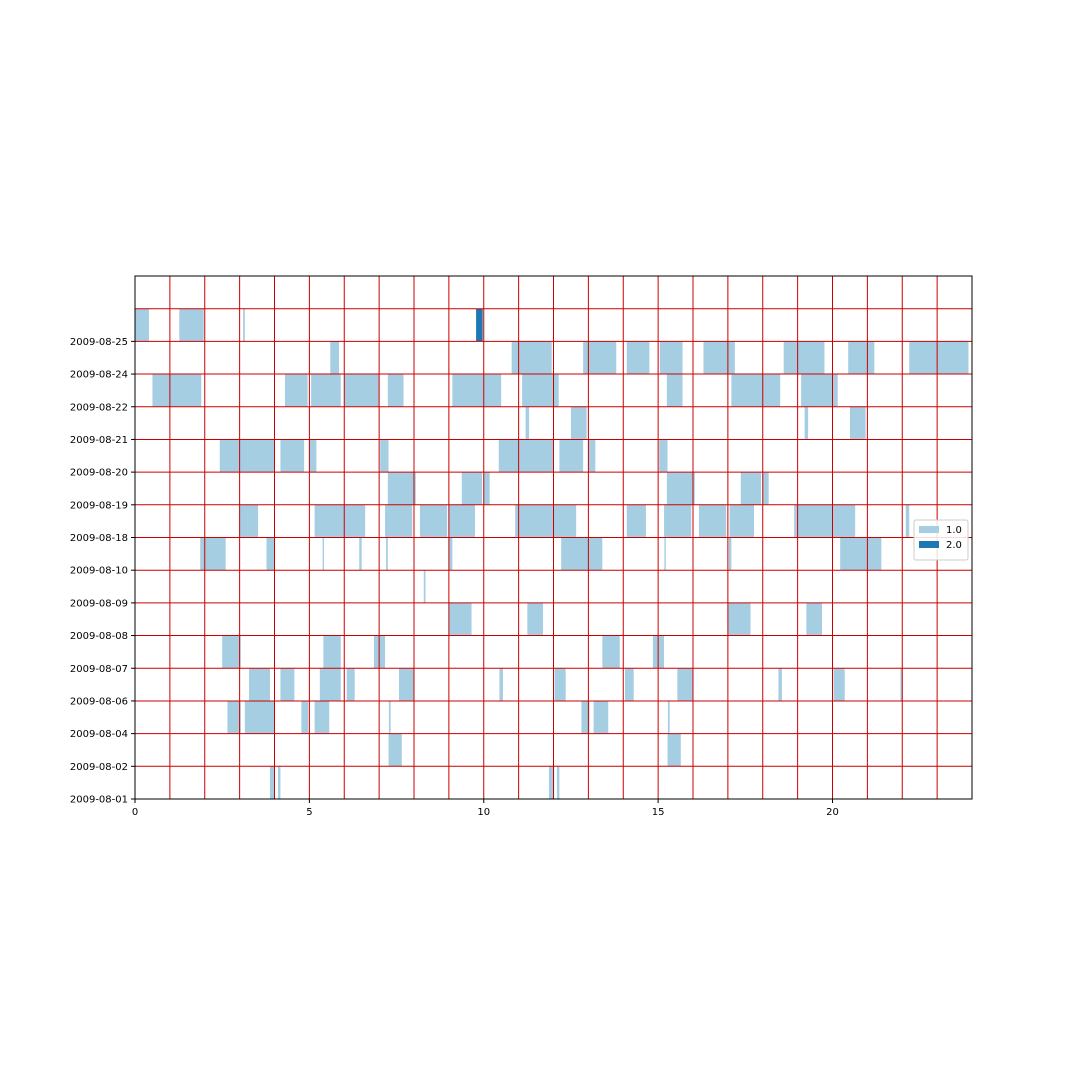 The height and width of the screenshot is (1080, 1080). What do you see at coordinates (309, 812) in the screenshot?
I see `x-tick-label: 5` at bounding box center [309, 812].